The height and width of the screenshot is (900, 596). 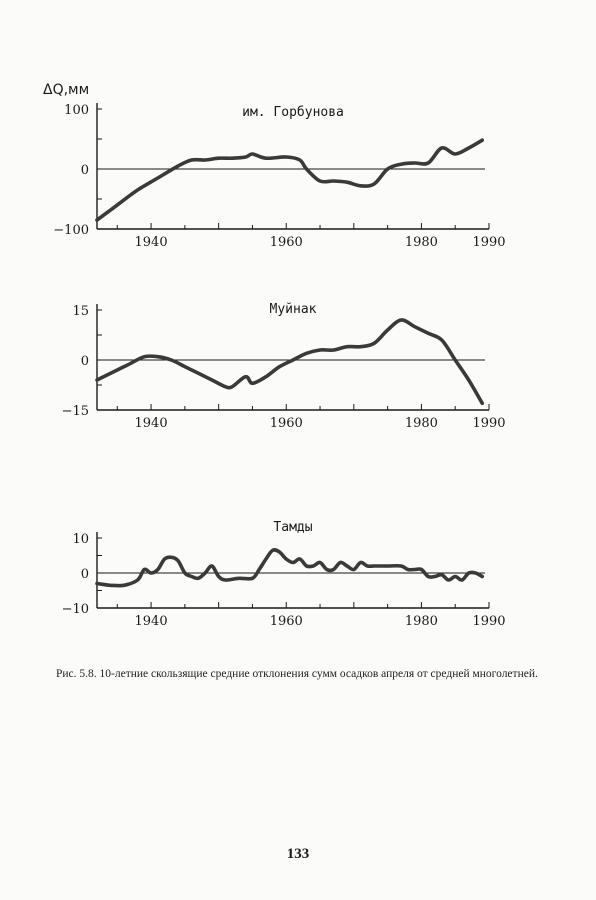 What do you see at coordinates (75, 411) in the screenshot?
I see `y-tick-label: −15` at bounding box center [75, 411].